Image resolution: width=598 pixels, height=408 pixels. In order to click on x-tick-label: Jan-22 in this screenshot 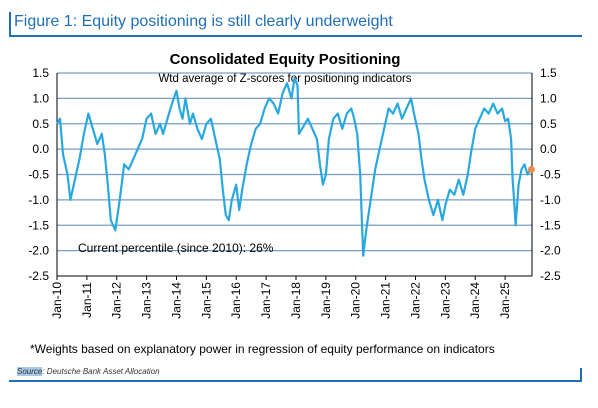, I will do `click(415, 300)`.